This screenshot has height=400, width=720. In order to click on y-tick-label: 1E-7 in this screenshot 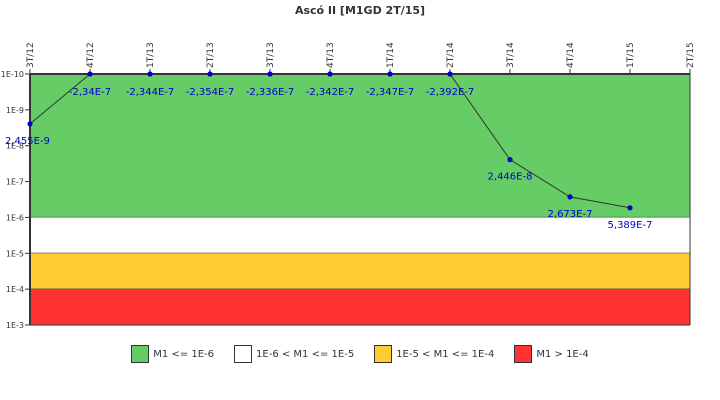, I will do `click(15, 182)`.